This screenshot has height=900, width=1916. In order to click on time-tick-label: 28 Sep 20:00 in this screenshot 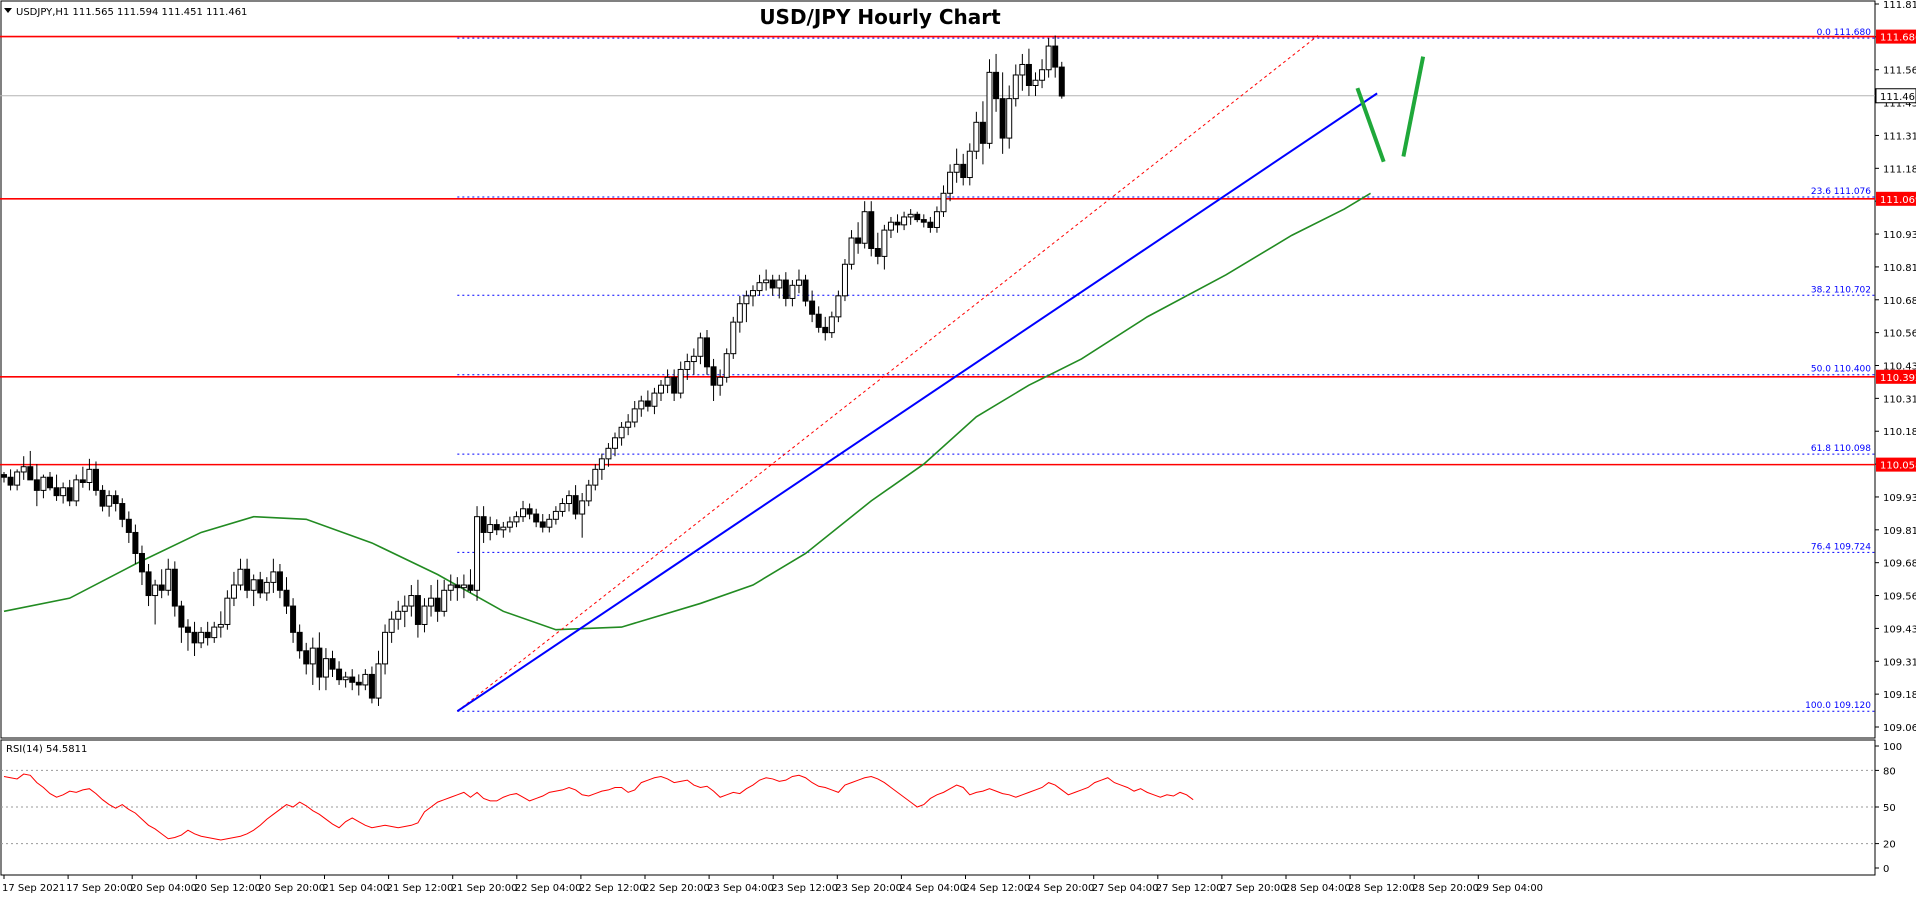, I will do `click(1445, 888)`.